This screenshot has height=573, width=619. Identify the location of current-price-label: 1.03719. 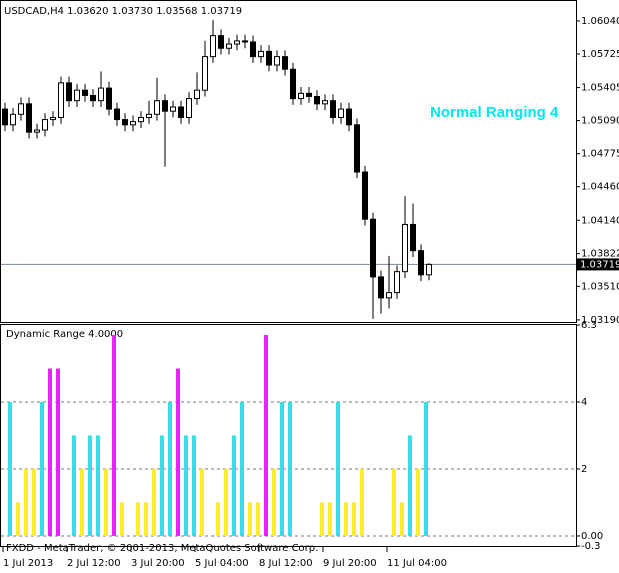
(599, 264).